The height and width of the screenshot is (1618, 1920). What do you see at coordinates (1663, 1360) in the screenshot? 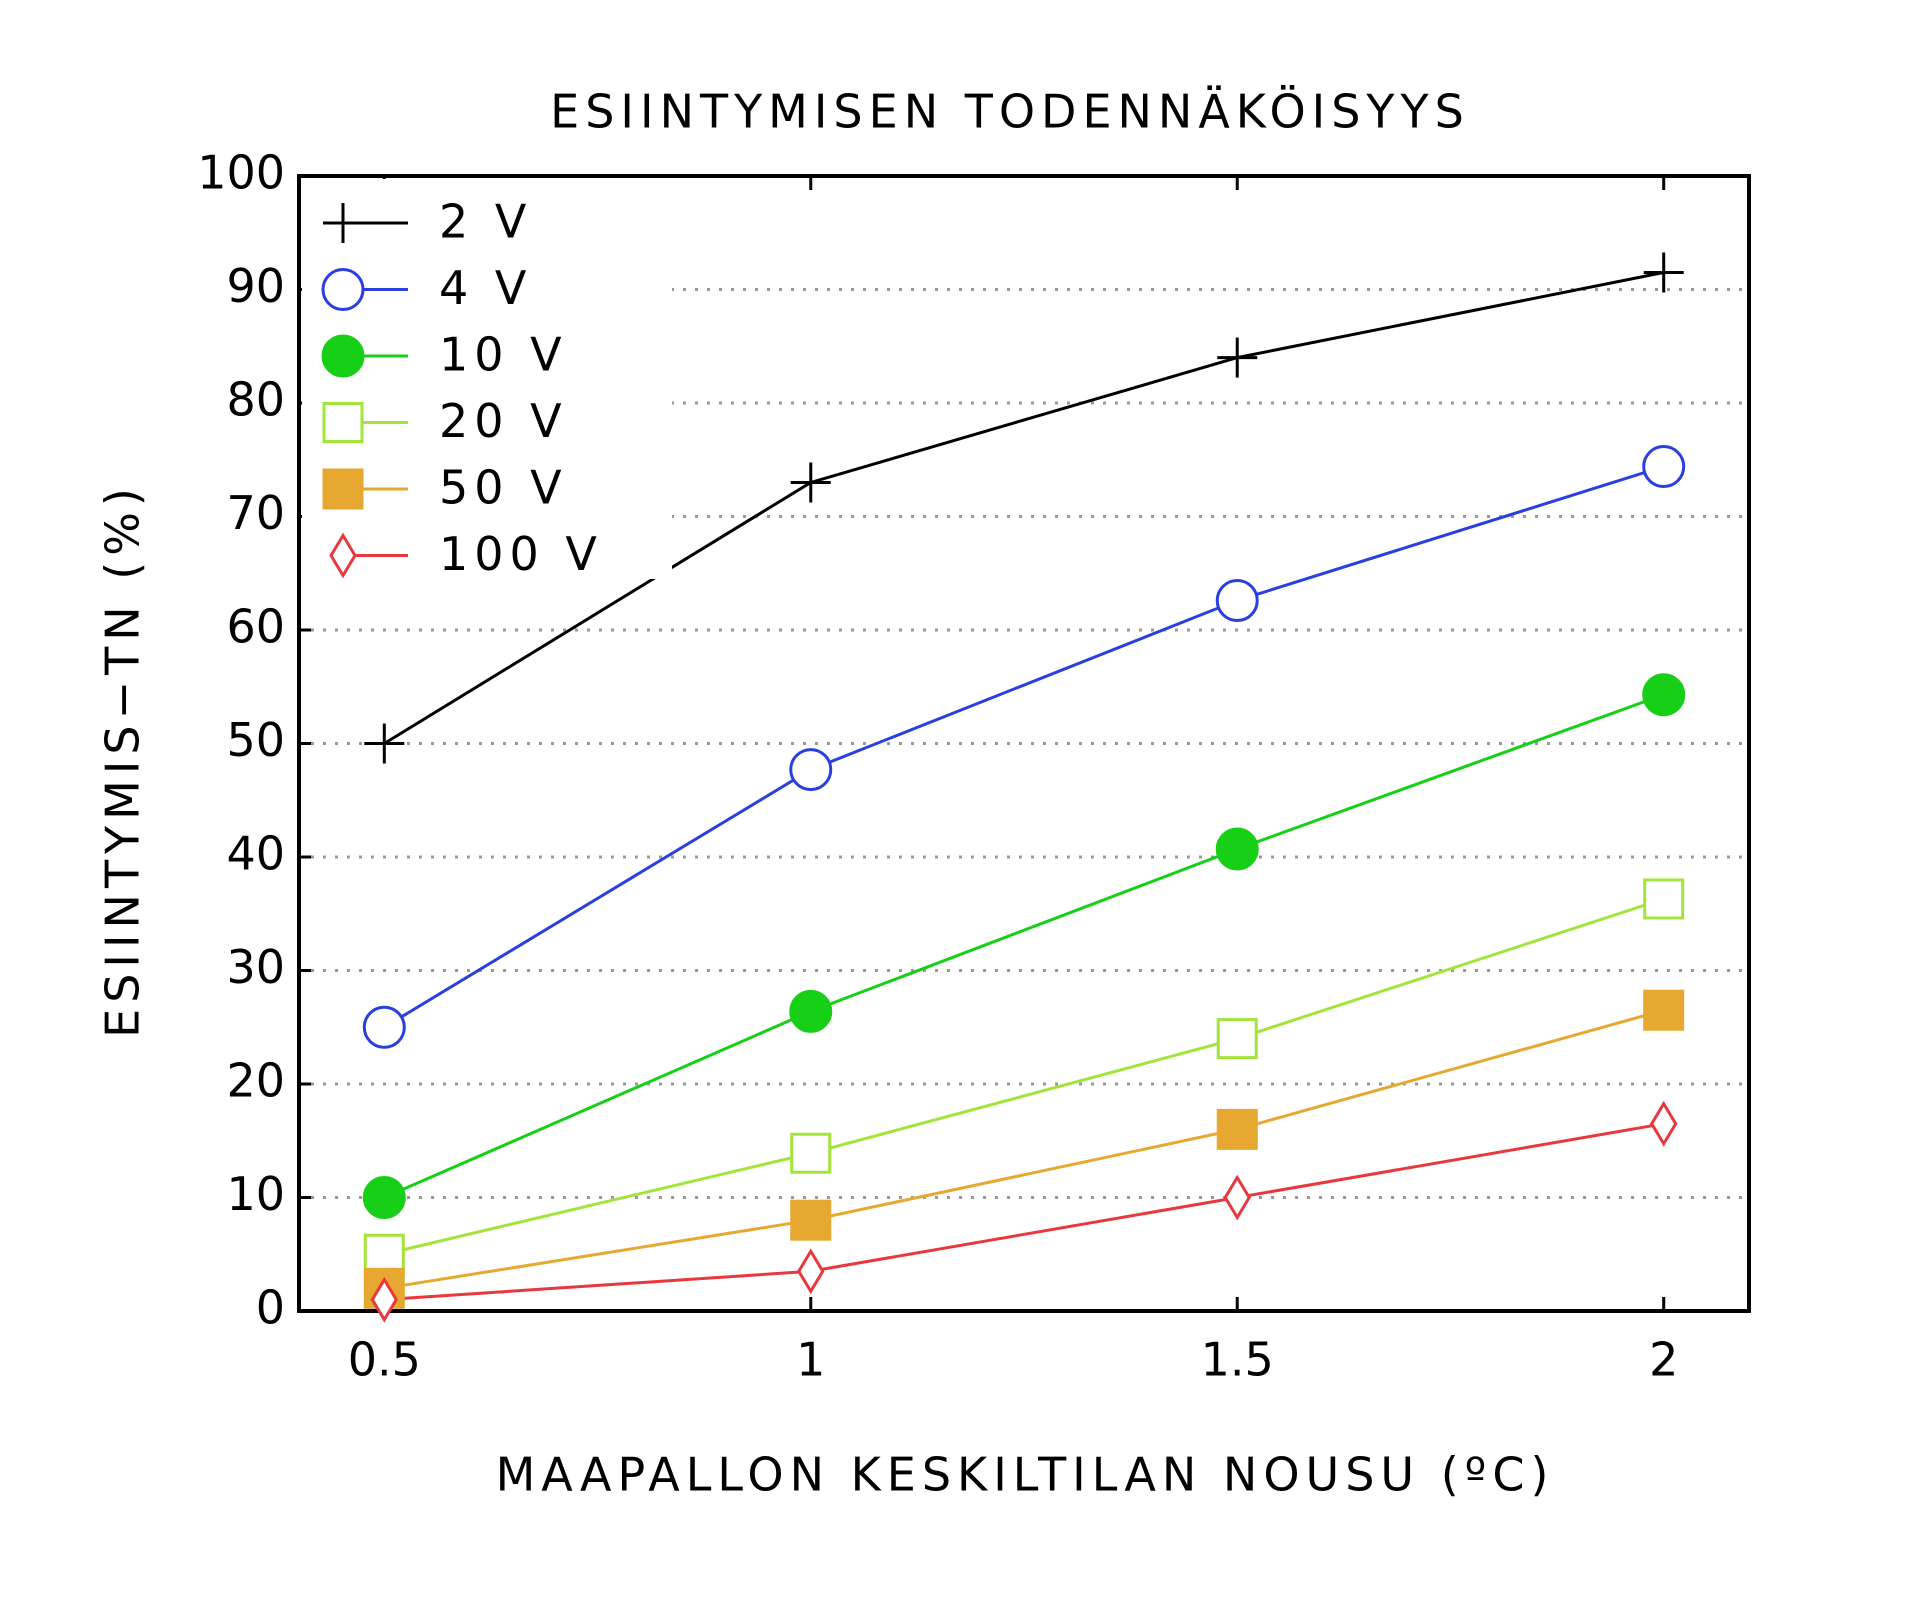
I see `x-tick-label: 2` at bounding box center [1663, 1360].